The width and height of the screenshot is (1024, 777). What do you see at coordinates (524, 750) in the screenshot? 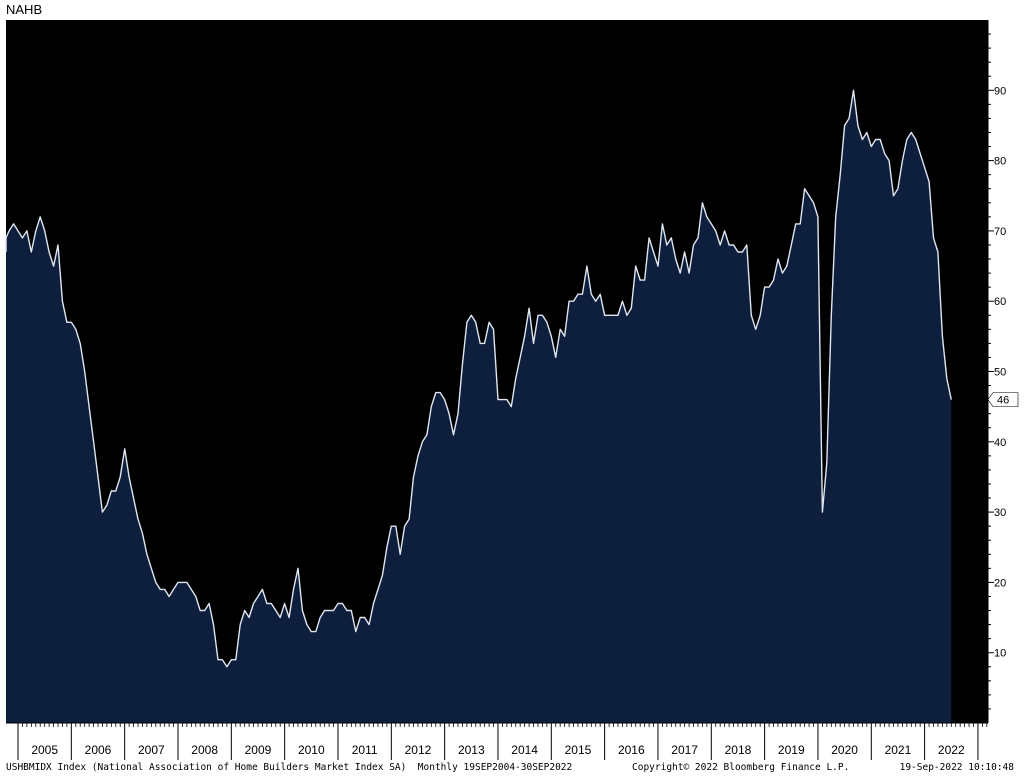
I see `x-tick-label: 2014` at bounding box center [524, 750].